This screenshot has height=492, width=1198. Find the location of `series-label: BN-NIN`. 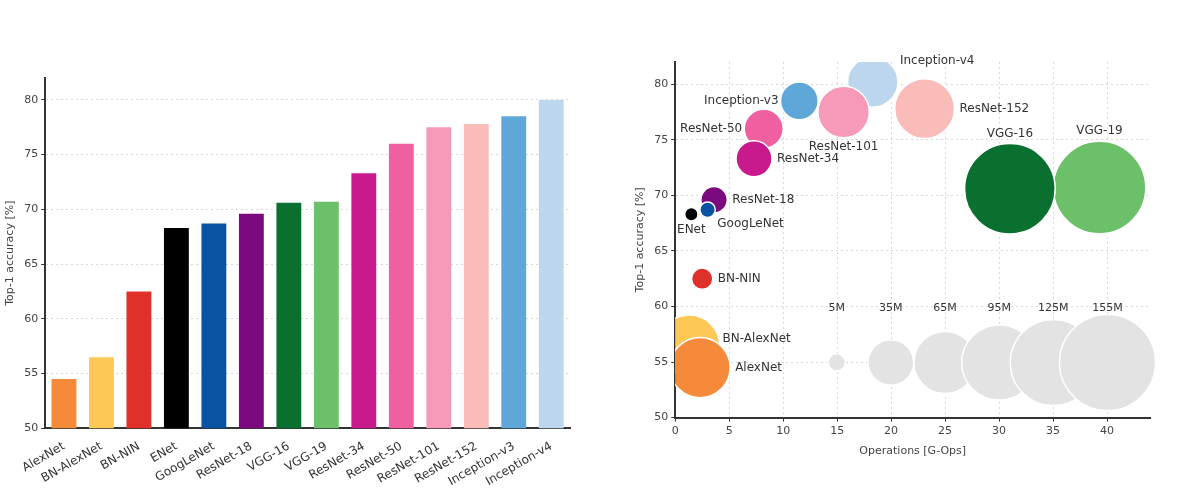

series-label: BN-NIN is located at coordinates (739, 277).